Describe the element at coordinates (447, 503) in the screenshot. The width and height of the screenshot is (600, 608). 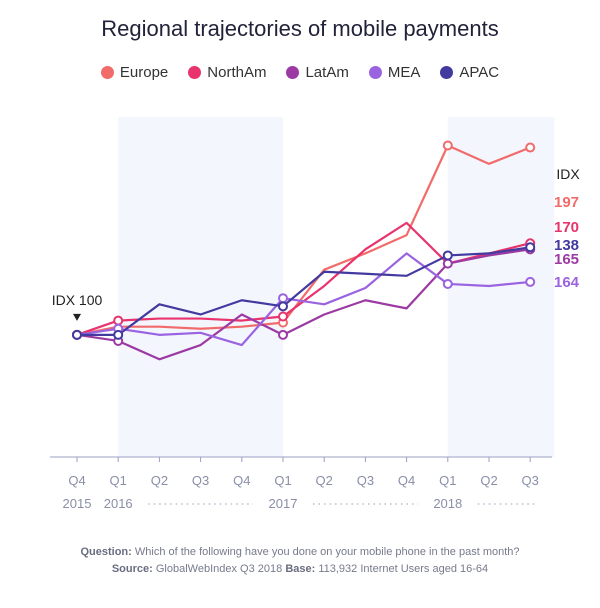
I see `year-label-2018: 2018` at that location.